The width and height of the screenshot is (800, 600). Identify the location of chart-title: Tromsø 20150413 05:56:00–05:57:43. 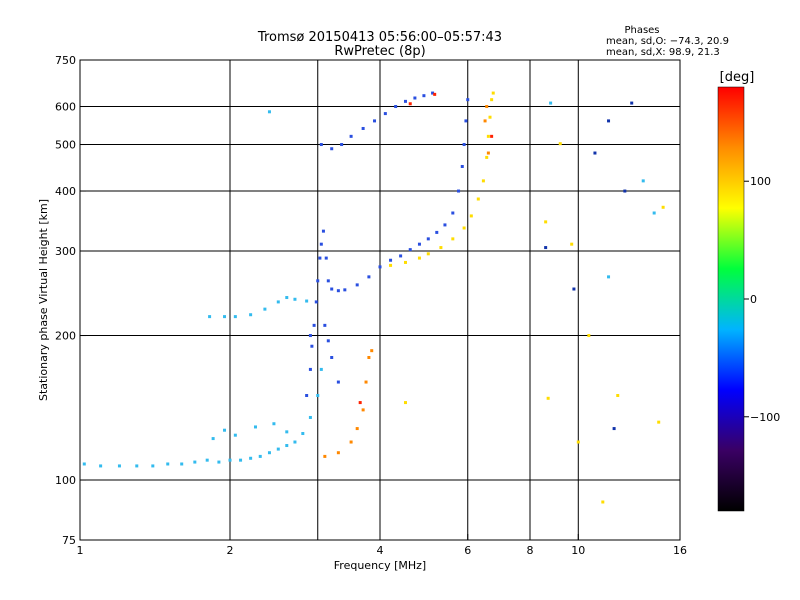
(379, 37).